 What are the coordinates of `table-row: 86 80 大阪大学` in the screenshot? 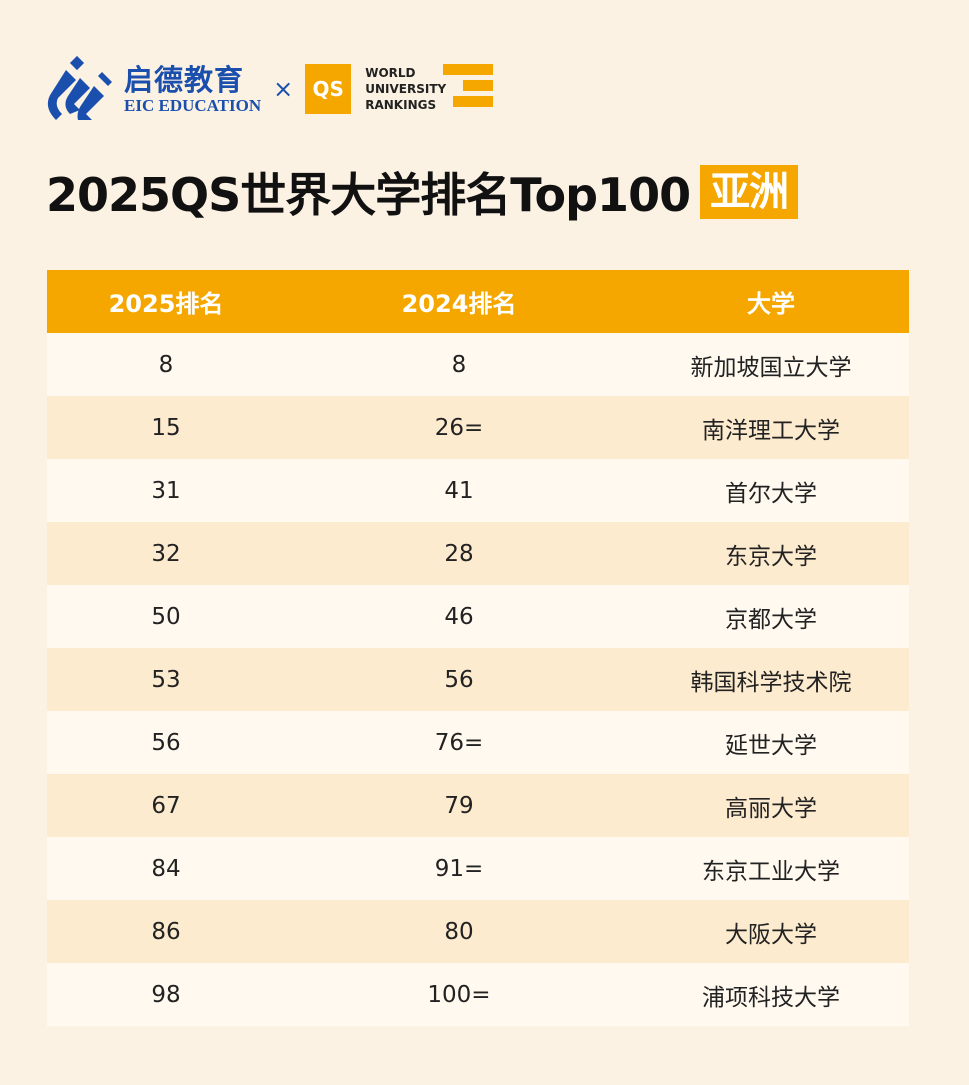 It's located at (478, 931).